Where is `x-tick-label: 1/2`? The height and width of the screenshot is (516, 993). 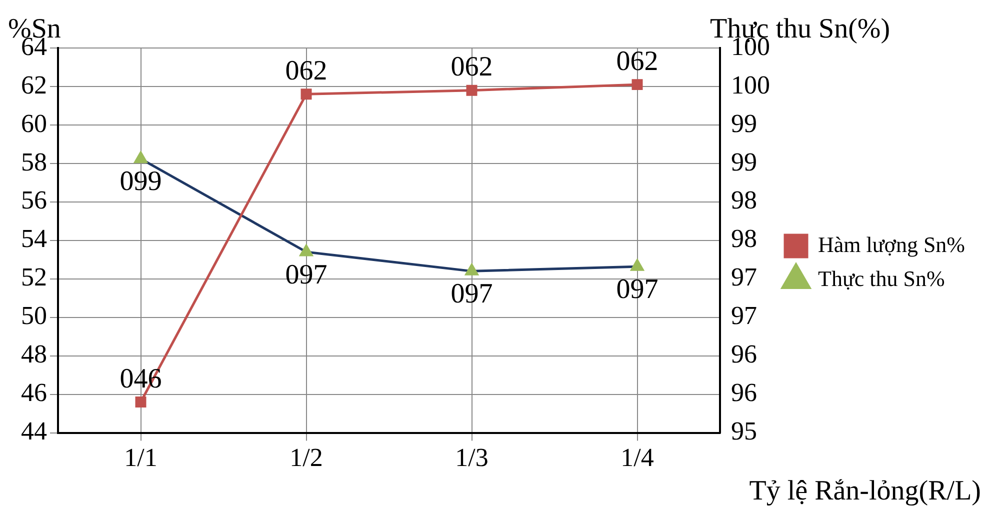 x-tick-label: 1/2 is located at coordinates (306, 457).